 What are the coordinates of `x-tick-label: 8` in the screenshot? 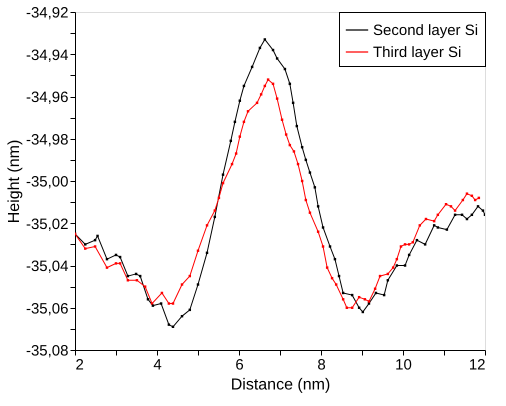 It's located at (321, 365).